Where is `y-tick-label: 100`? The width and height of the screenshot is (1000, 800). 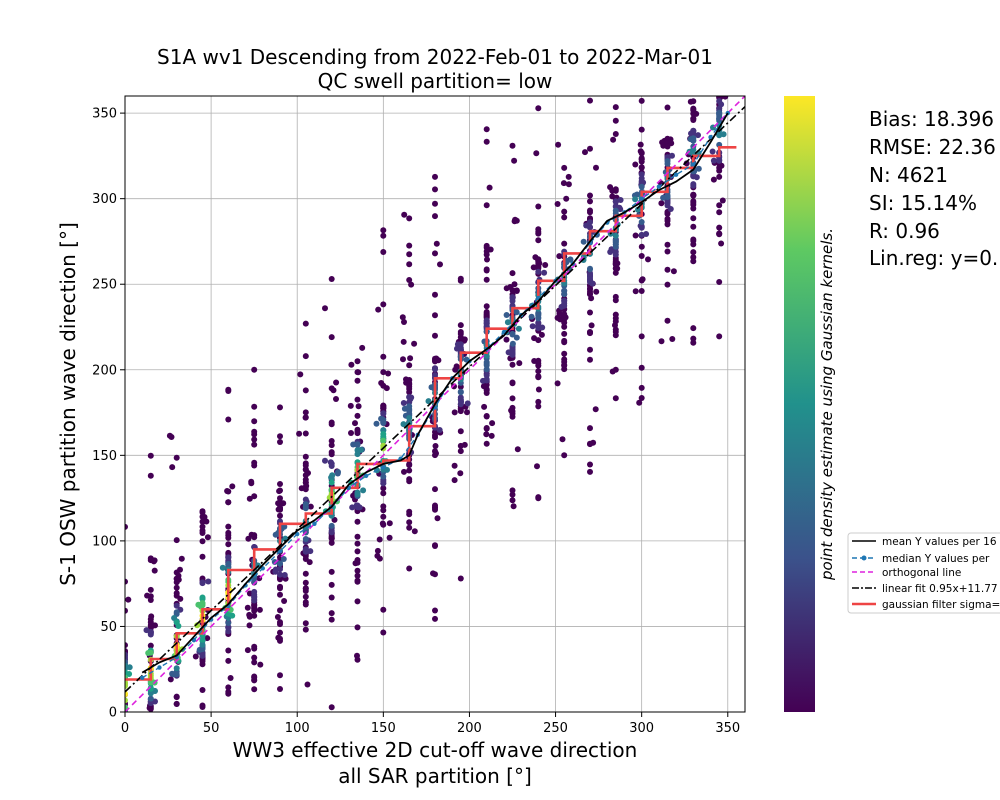 y-tick-label: 100 is located at coordinates (104, 541).